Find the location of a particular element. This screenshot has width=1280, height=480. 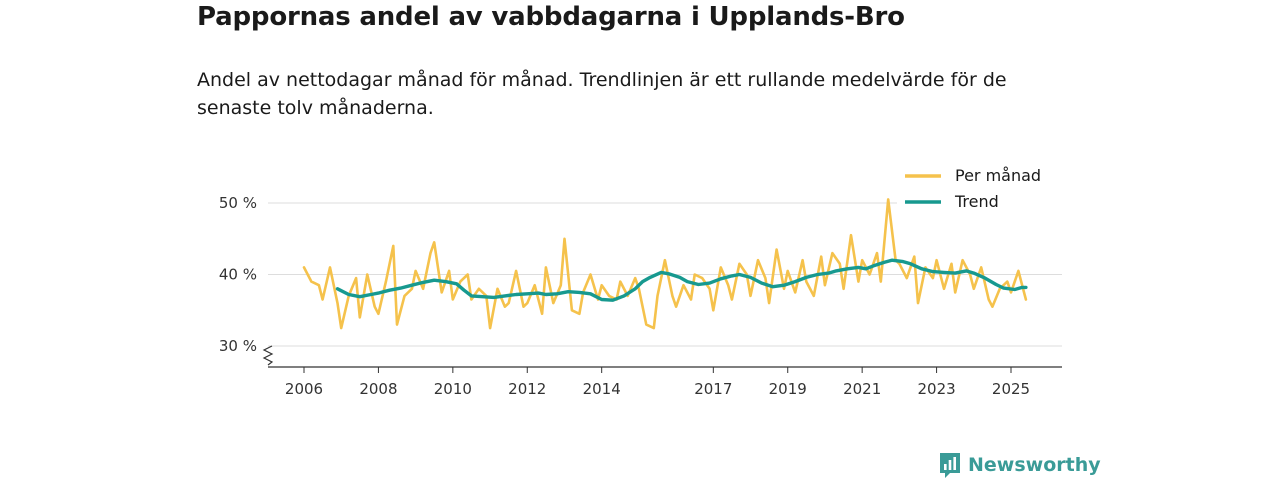

x-tick-label-5: 2017 is located at coordinates (713, 389).